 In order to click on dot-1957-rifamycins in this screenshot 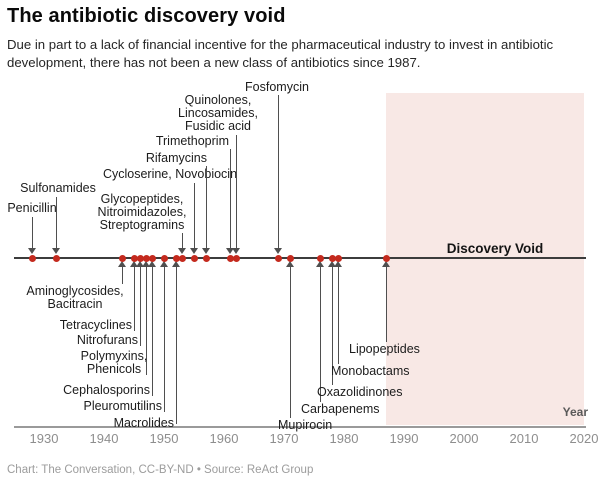, I will do `click(206, 258)`.